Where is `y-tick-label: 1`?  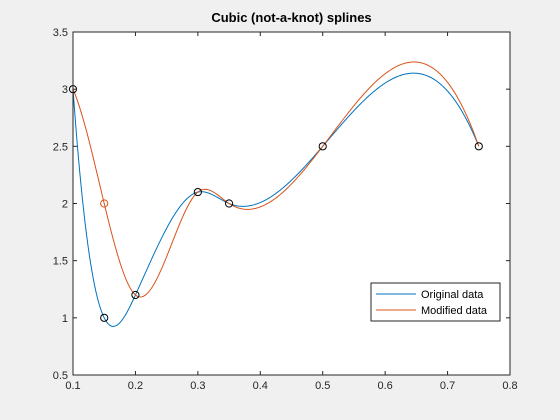
y-tick-label: 1 is located at coordinates (65, 319).